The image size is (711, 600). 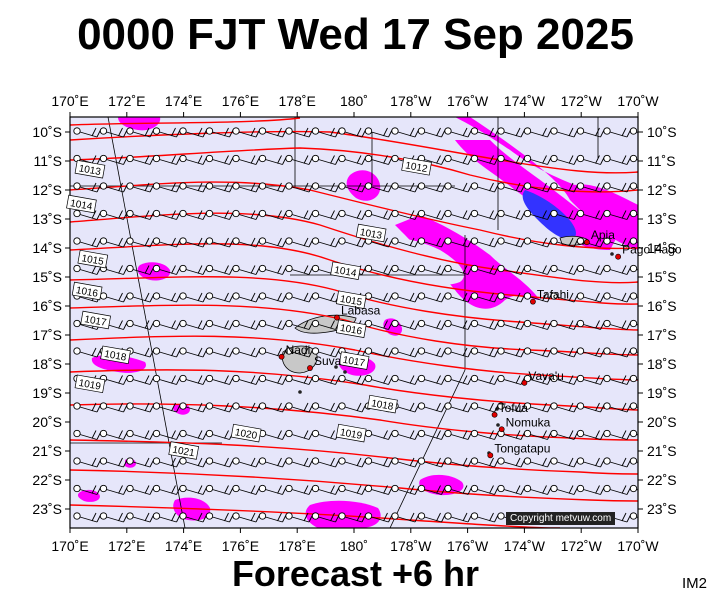 What do you see at coordinates (281, 356) in the screenshot?
I see `place-marker` at bounding box center [281, 356].